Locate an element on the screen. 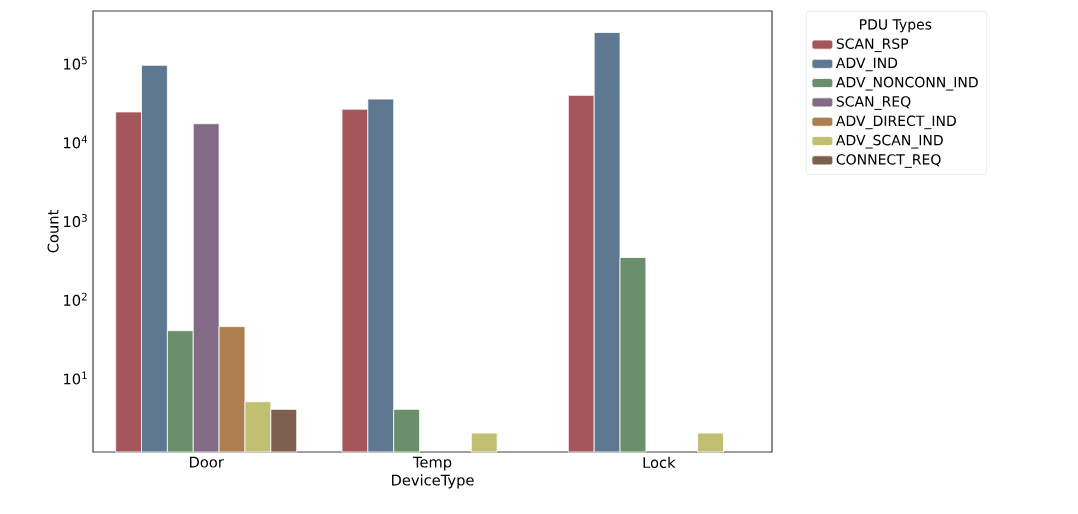  legend-label: ADV_NONCONN_IND is located at coordinates (906, 83).